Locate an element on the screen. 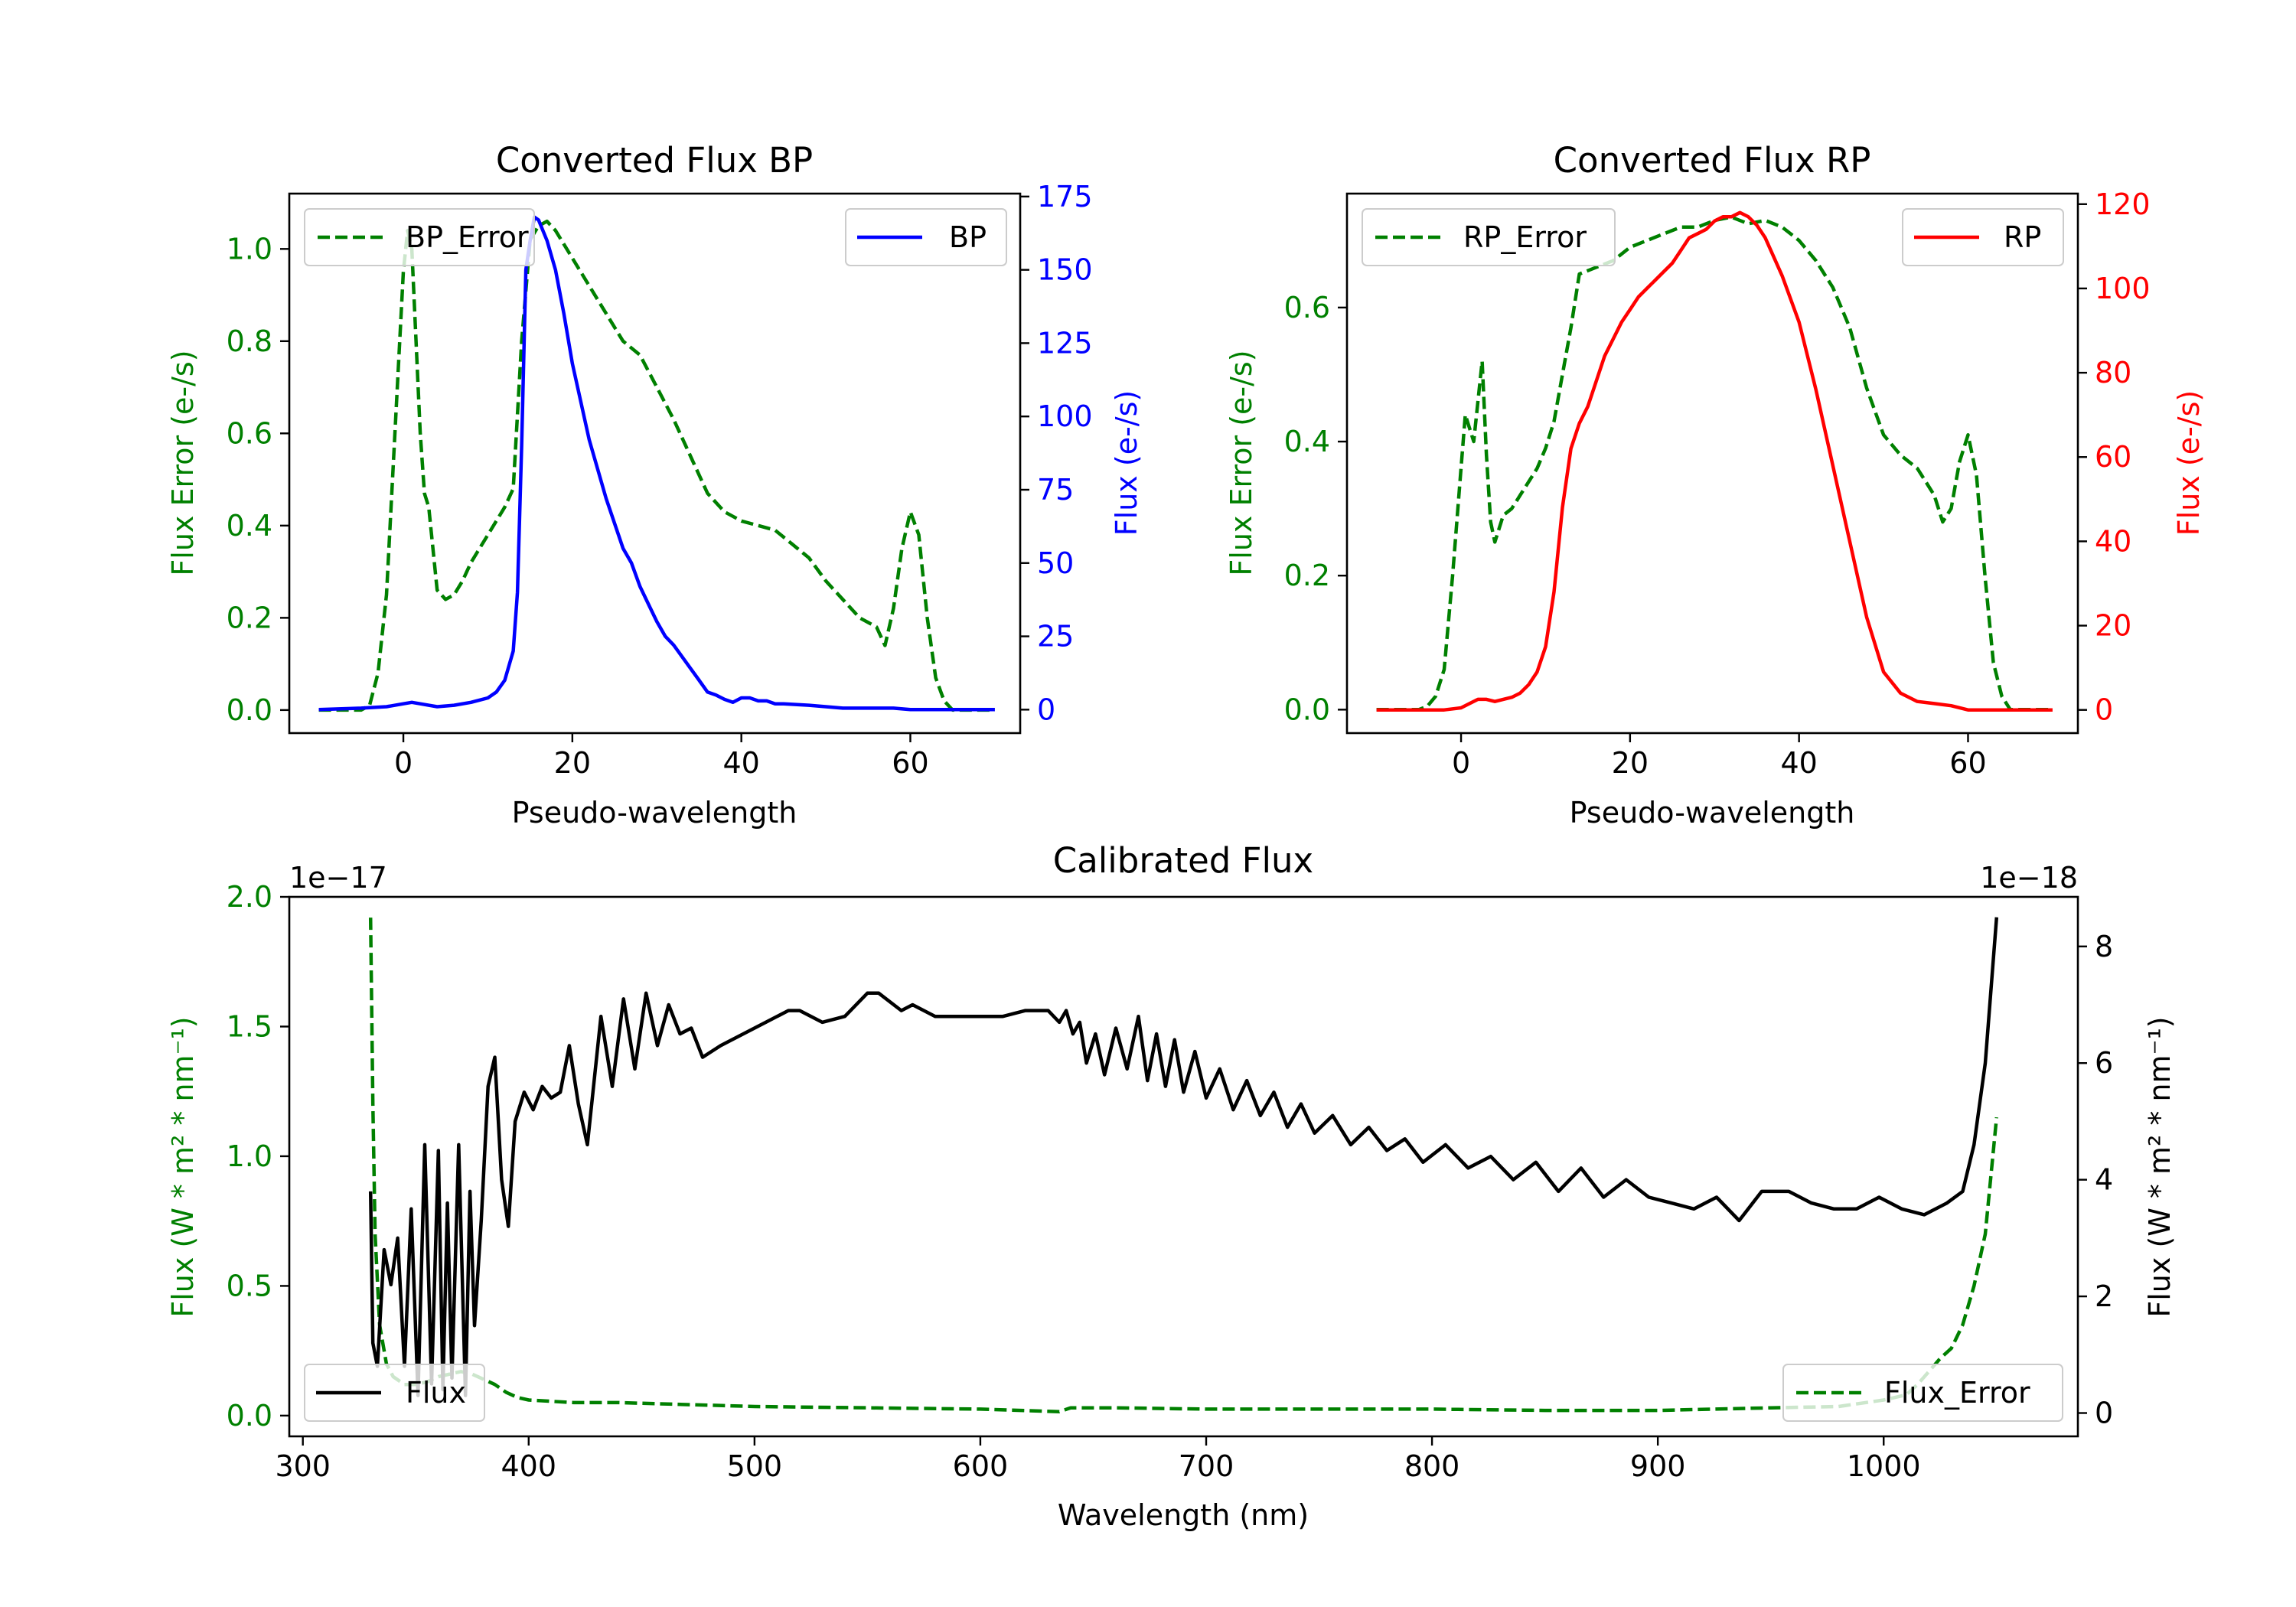  rp-axes-frame is located at coordinates (1712, 463).